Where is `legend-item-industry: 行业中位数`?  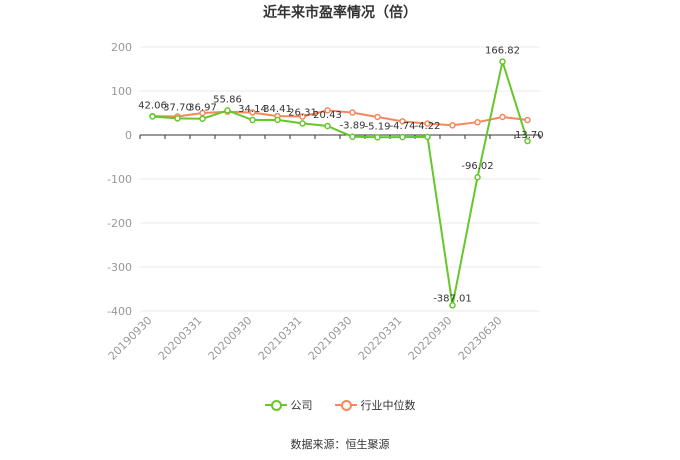 legend-item-industry: 行业中位数 is located at coordinates (375, 405).